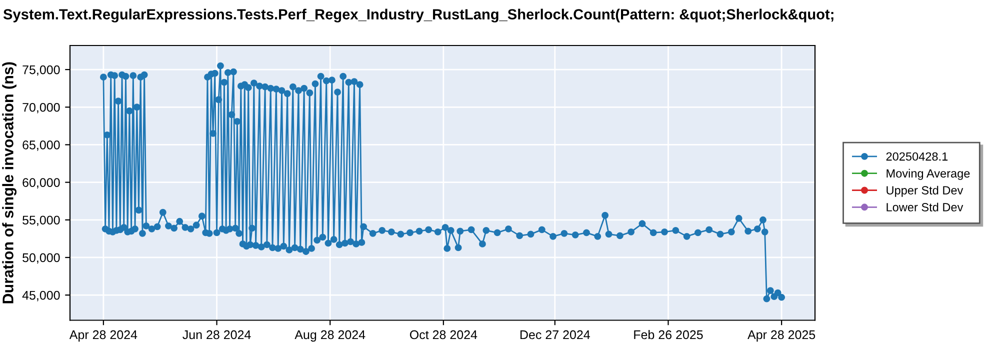 The height and width of the screenshot is (350, 1000). Describe the element at coordinates (41, 258) in the screenshot. I see `y-tick-label: 50,000` at that location.